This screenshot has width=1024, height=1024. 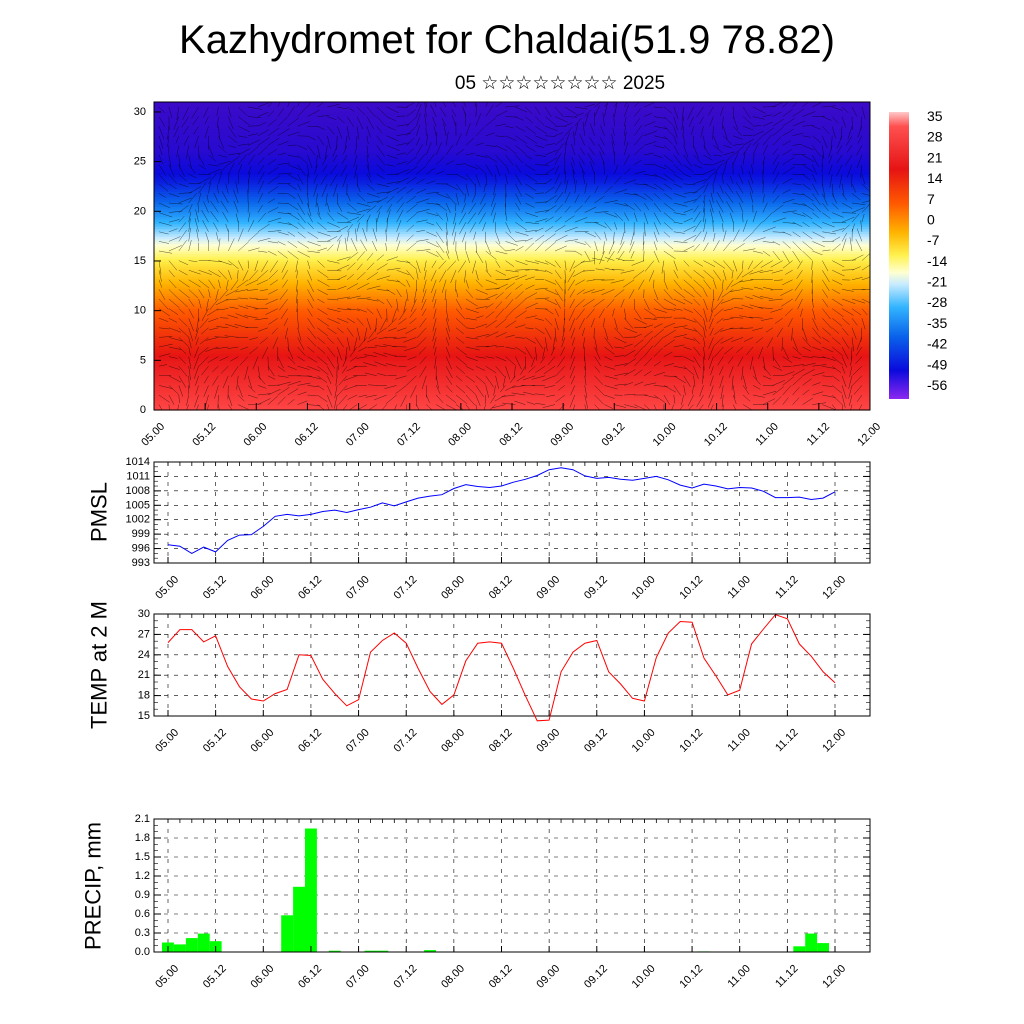 What do you see at coordinates (739, 740) in the screenshot?
I see `temp-x-tick-label: 11.00` at bounding box center [739, 740].